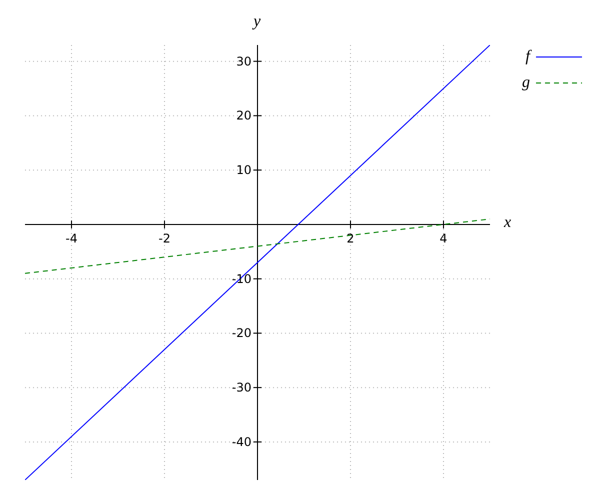  What do you see at coordinates (257, 22) in the screenshot?
I see `y-axis-title: y` at bounding box center [257, 22].